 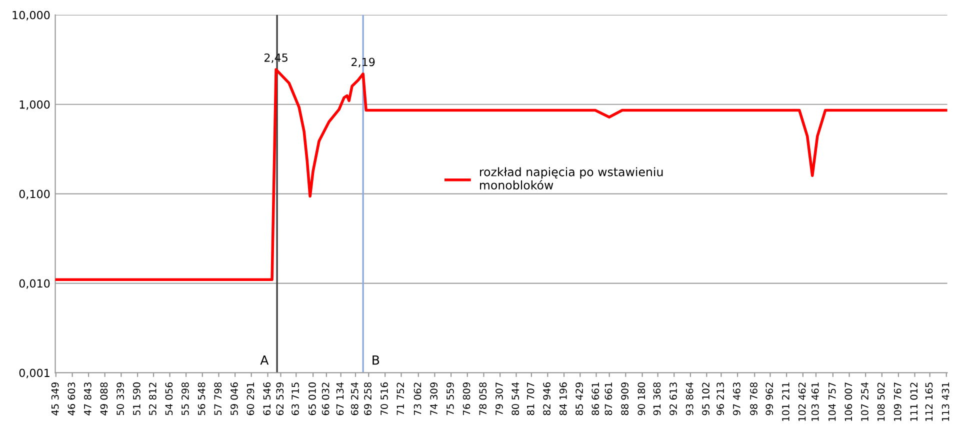 What do you see at coordinates (450, 398) in the screenshot?
I see `x-tick-label: 75 559` at bounding box center [450, 398].